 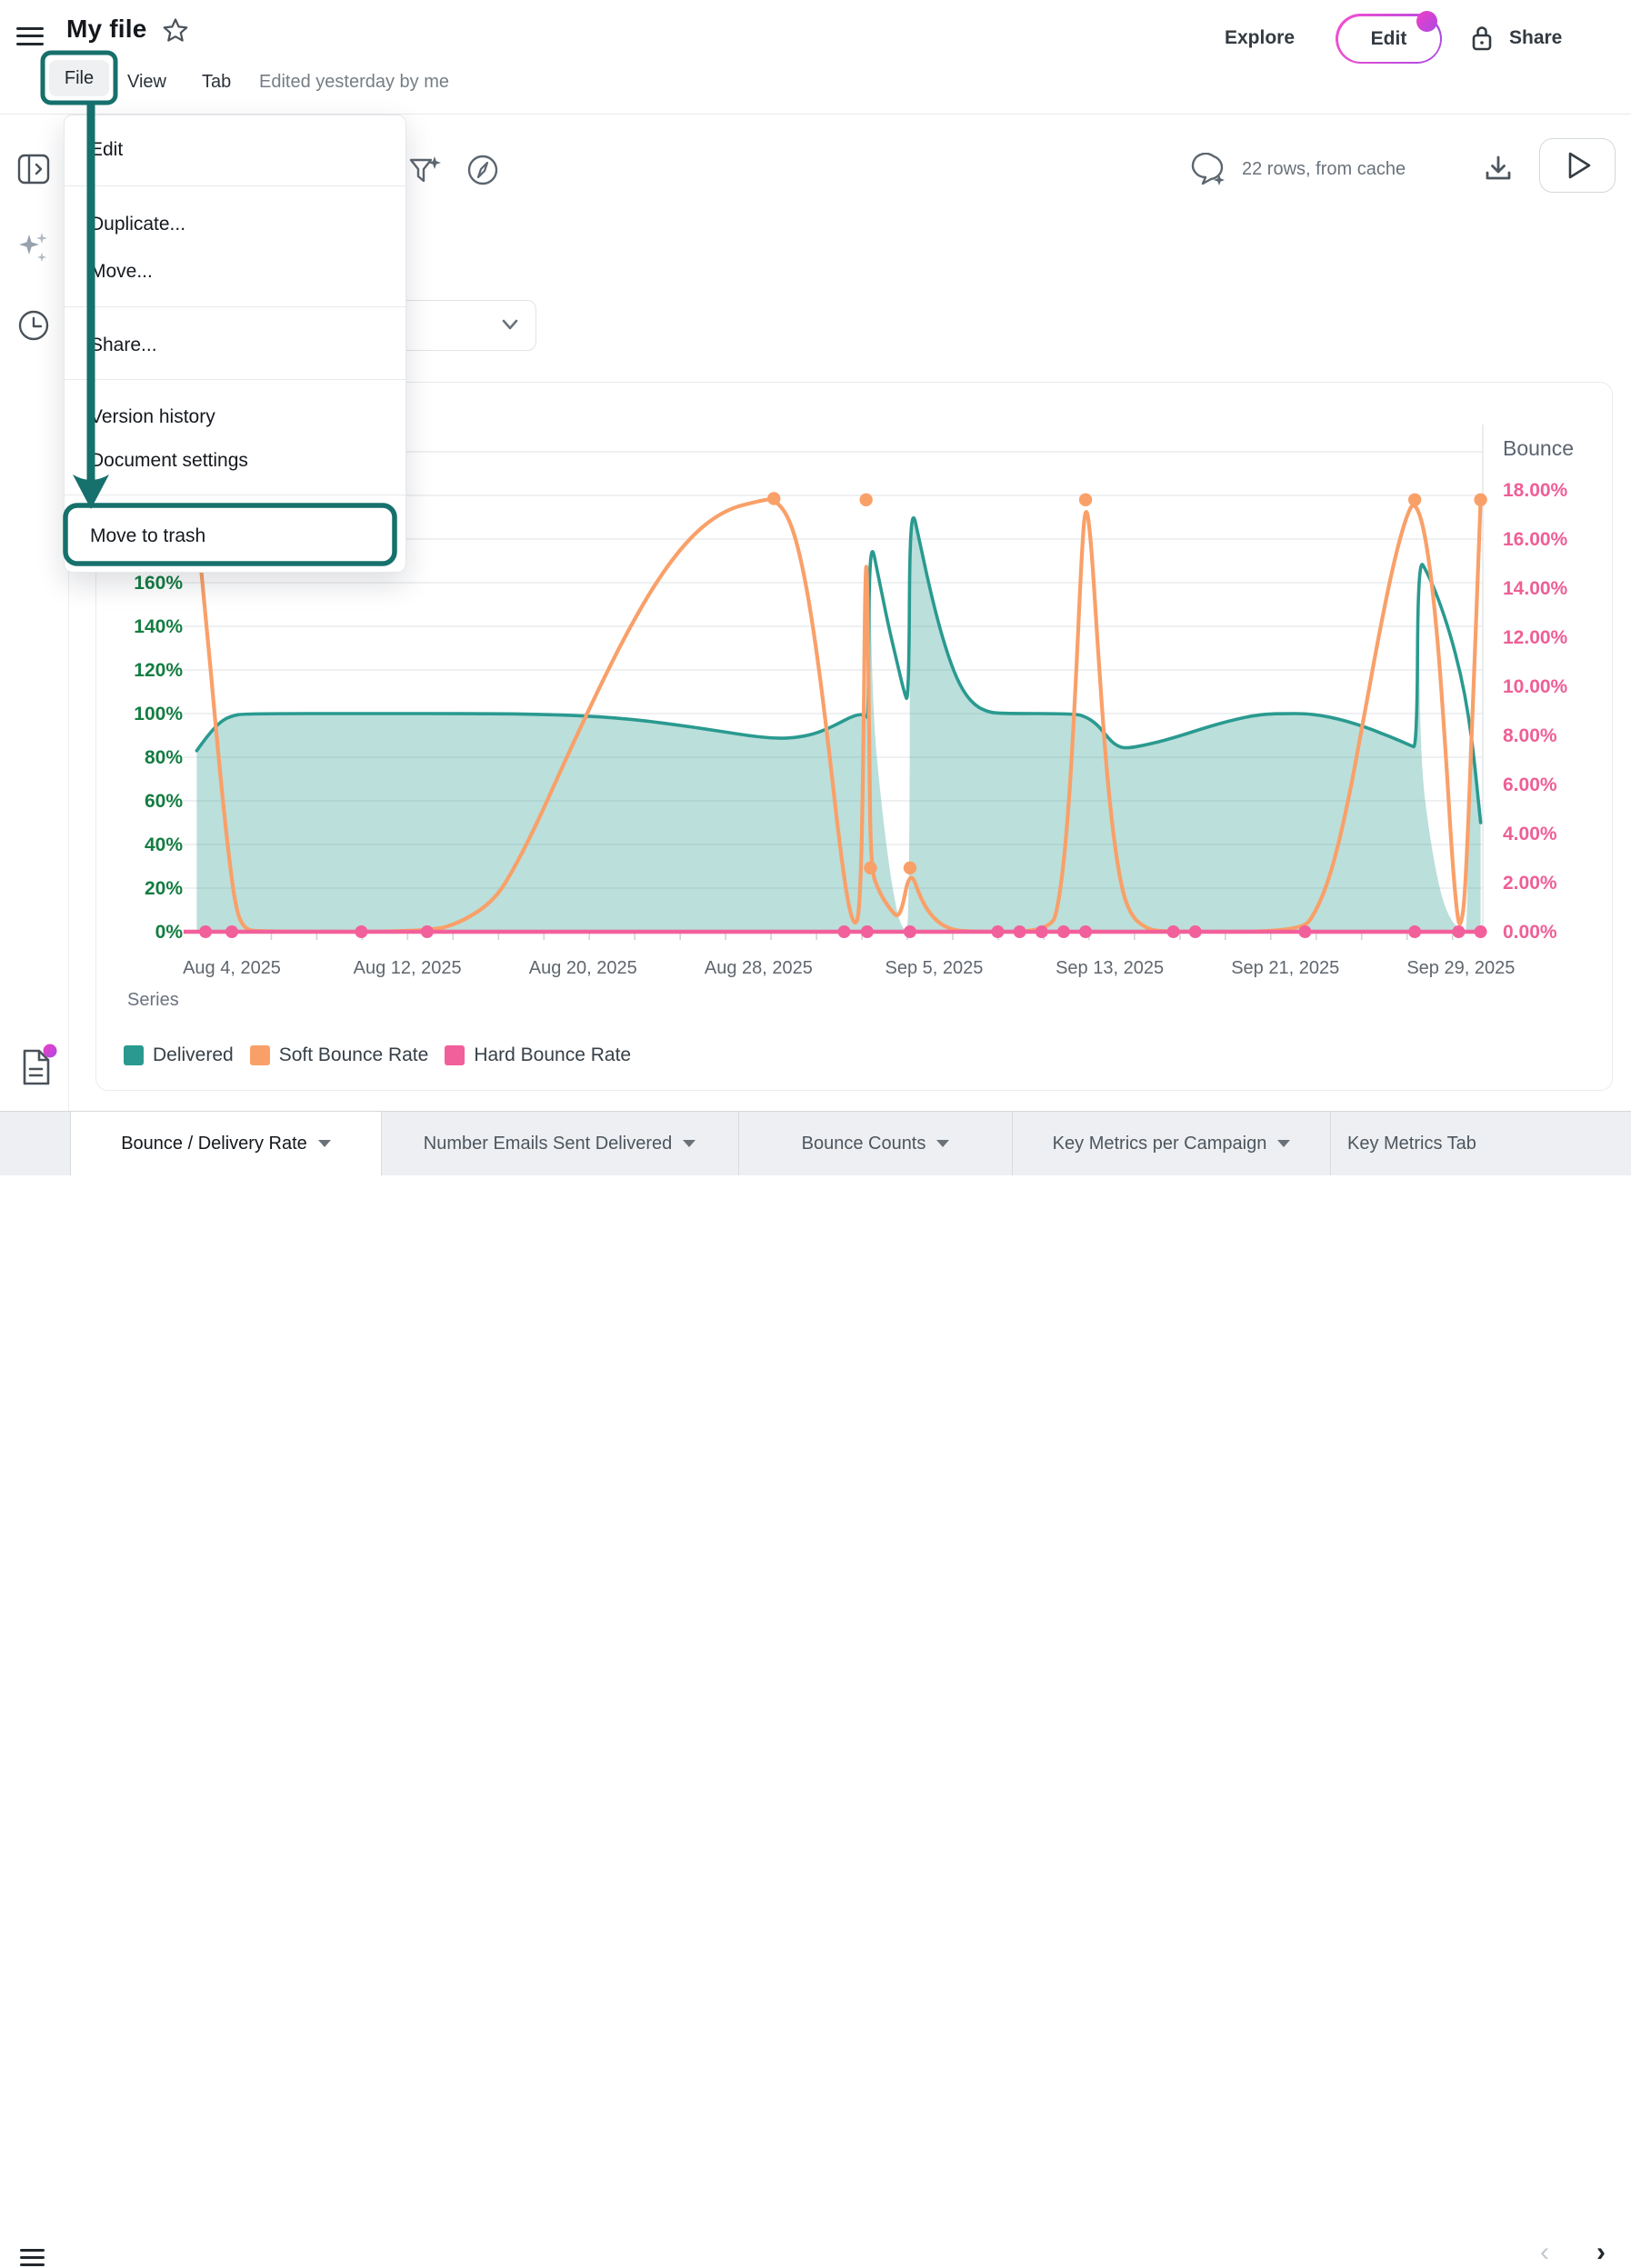 I want to click on svg-text: 0.00%, so click(x=1530, y=933).